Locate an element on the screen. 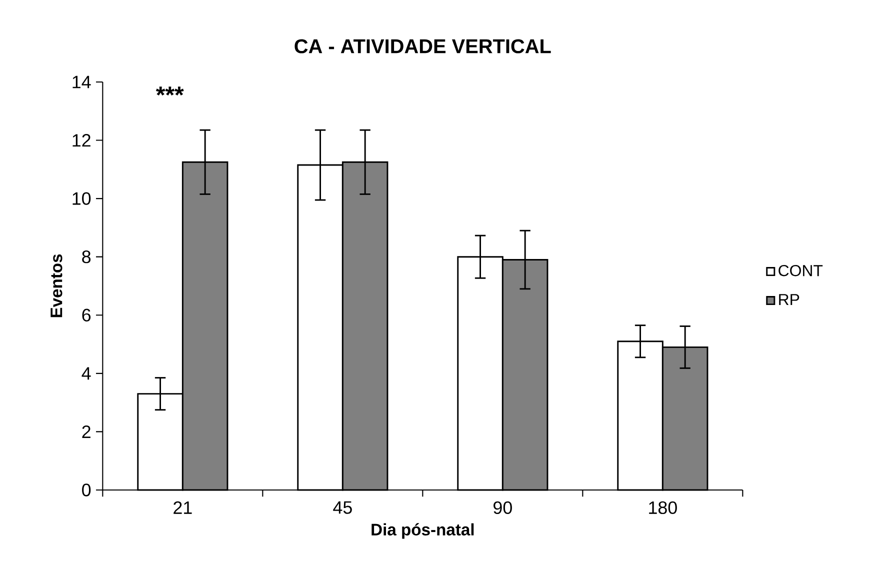 Image resolution: width=896 pixels, height=578 pixels. x-tick-label: 21 is located at coordinates (183, 507).